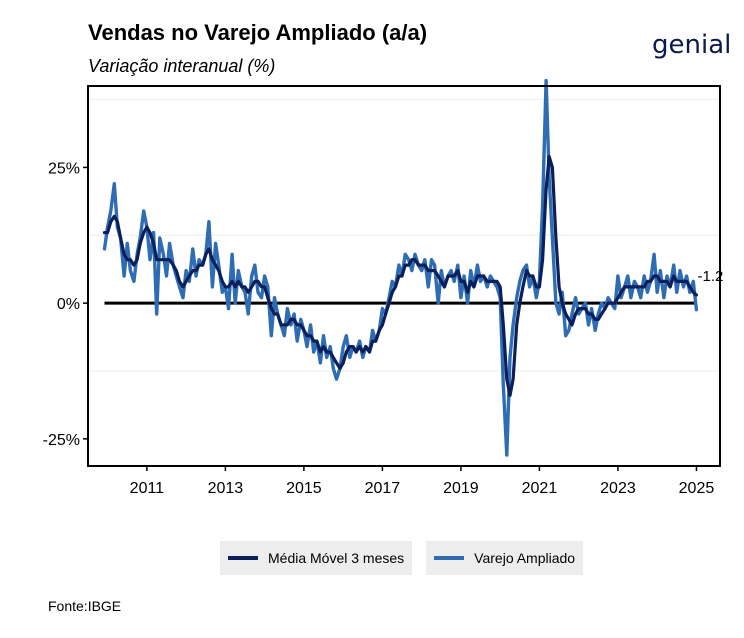  I want to click on x-tick-label-3: 2017, so click(383, 488).